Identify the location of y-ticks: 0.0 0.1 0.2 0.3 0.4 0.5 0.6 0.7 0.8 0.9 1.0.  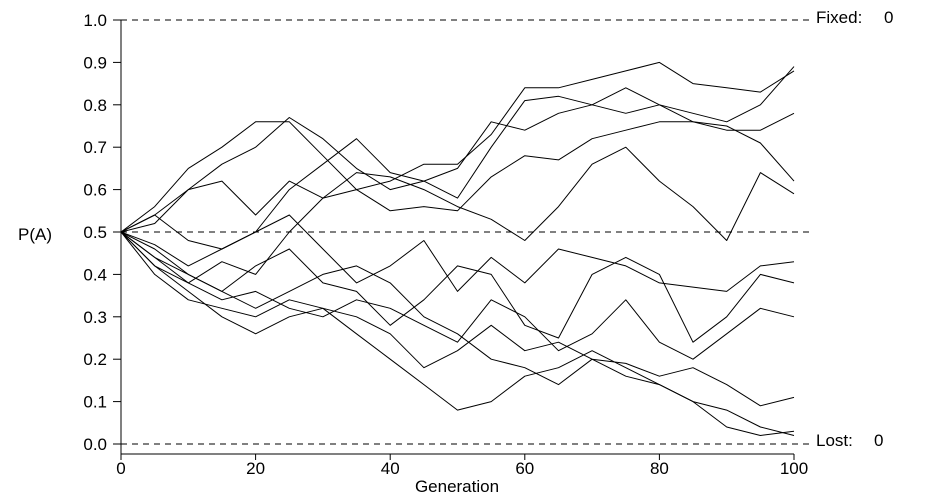
(102, 232).